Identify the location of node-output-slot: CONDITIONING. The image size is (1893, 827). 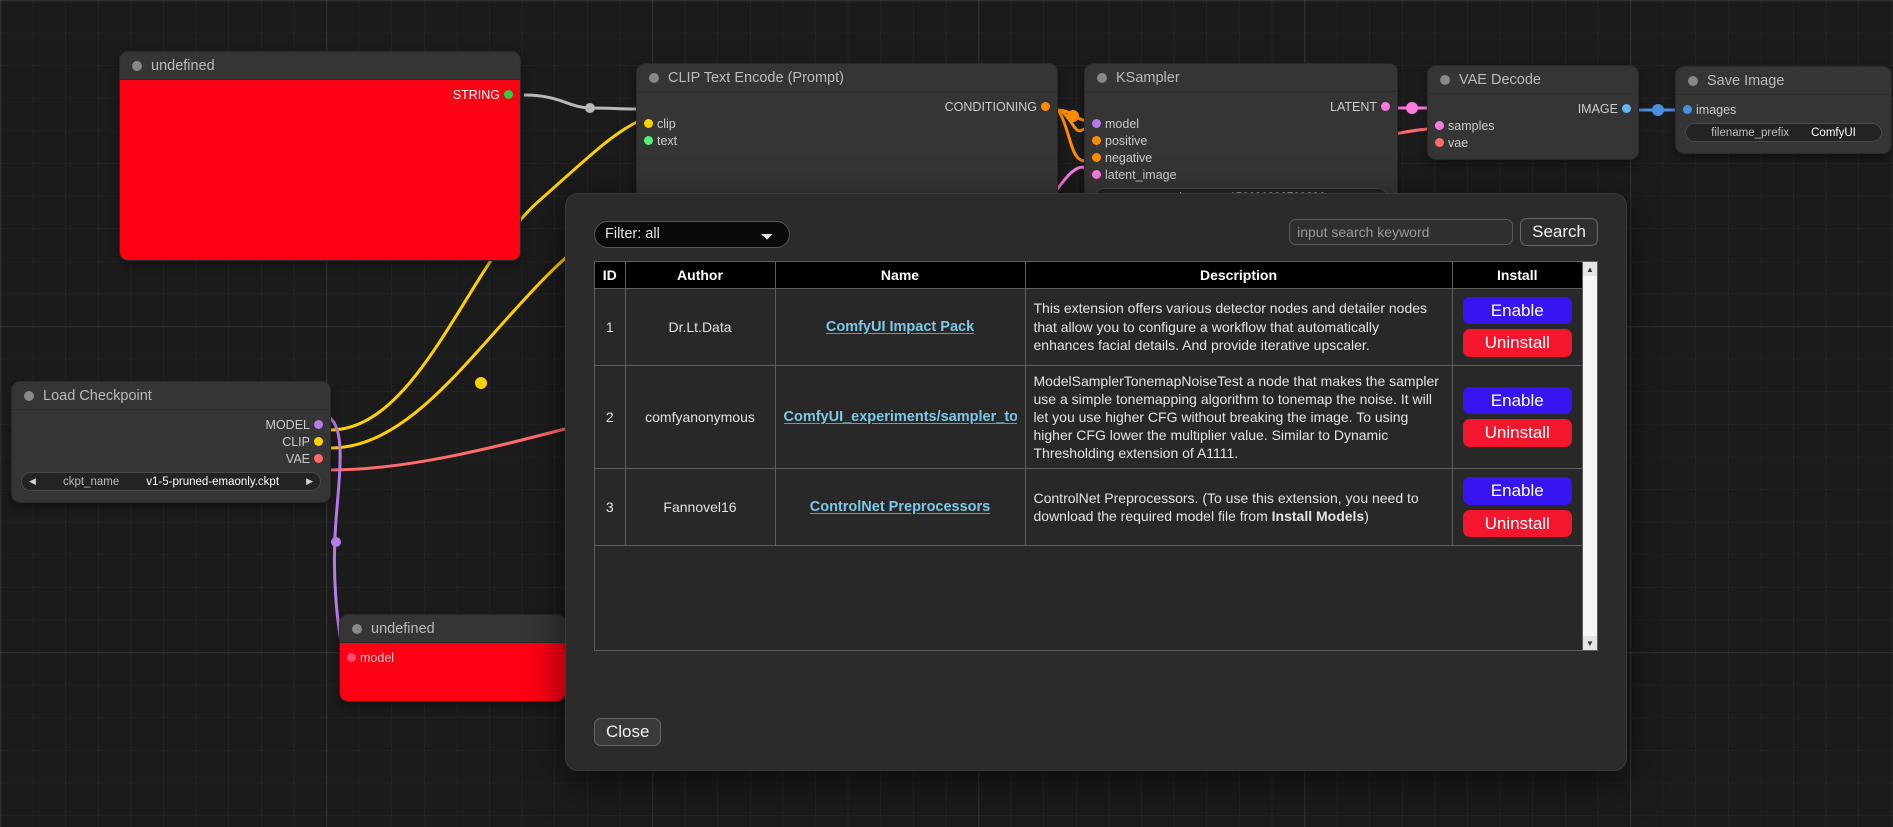
(847, 106).